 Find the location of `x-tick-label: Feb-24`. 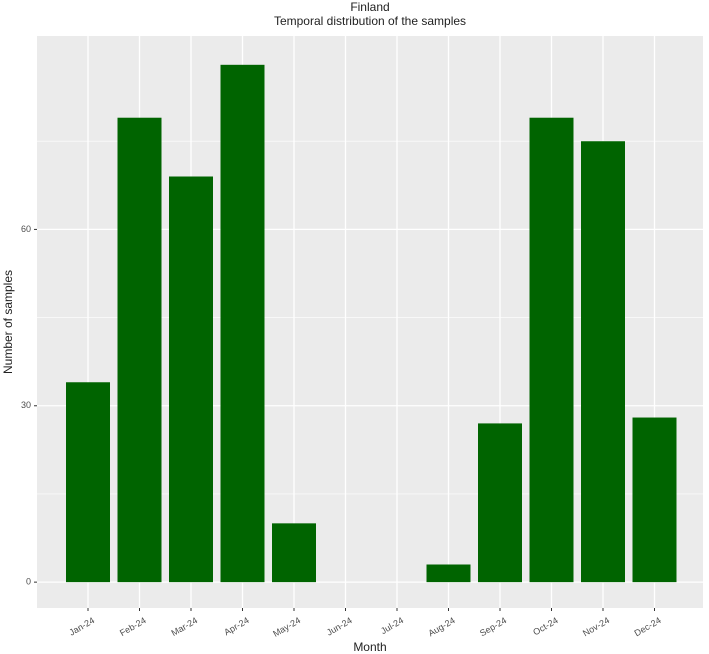

x-tick-label: Feb-24 is located at coordinates (133, 626).